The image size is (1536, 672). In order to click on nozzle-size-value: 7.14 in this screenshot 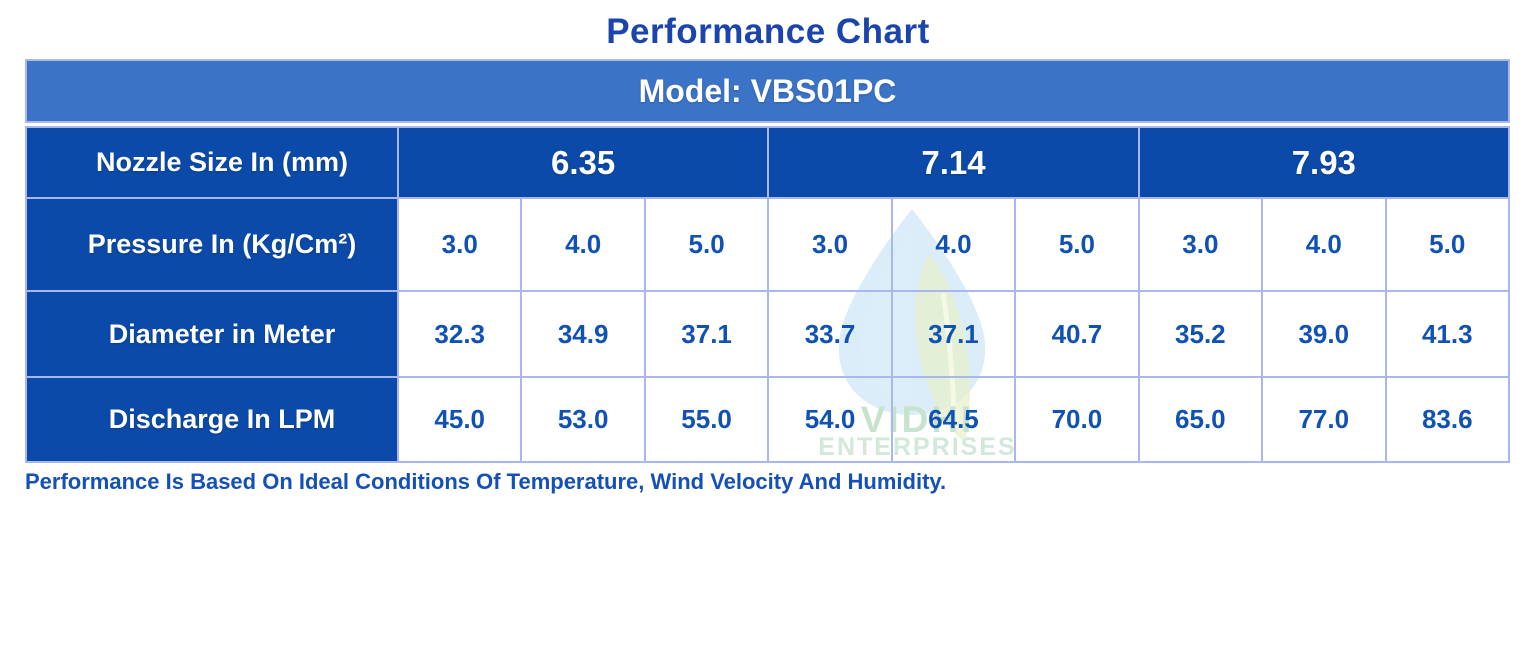, I will do `click(953, 162)`.